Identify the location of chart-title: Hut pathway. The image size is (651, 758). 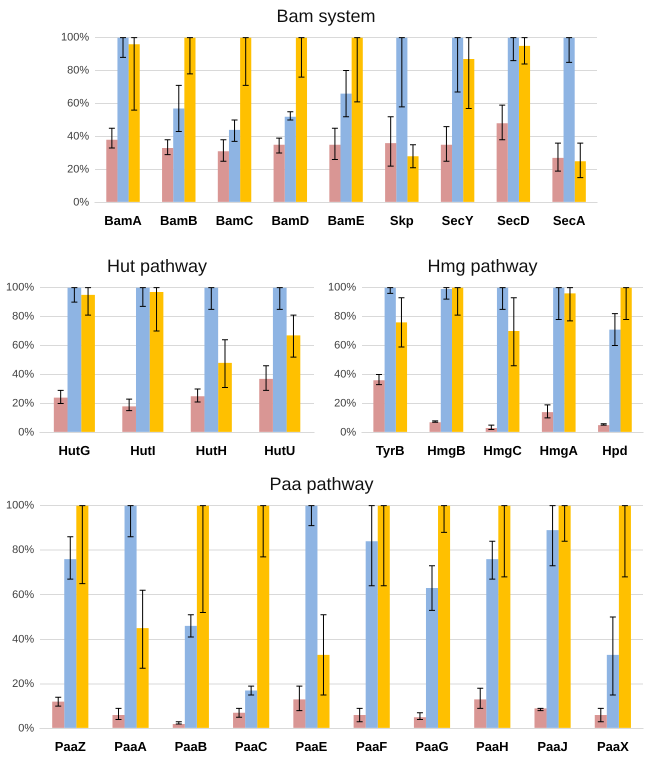
(157, 266).